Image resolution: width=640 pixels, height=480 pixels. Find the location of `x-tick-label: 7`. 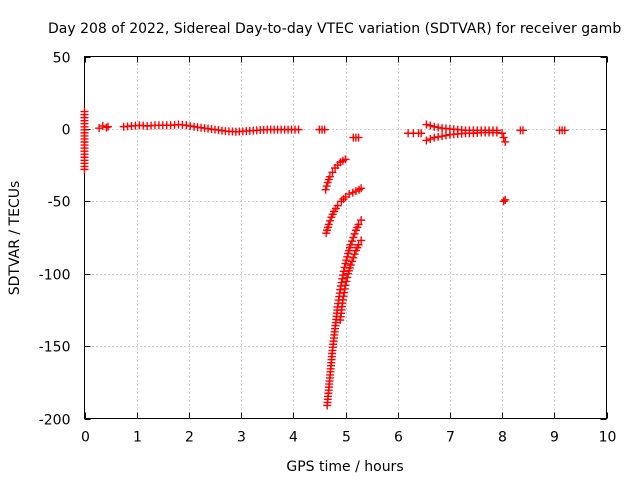

x-tick-label: 7 is located at coordinates (450, 438).